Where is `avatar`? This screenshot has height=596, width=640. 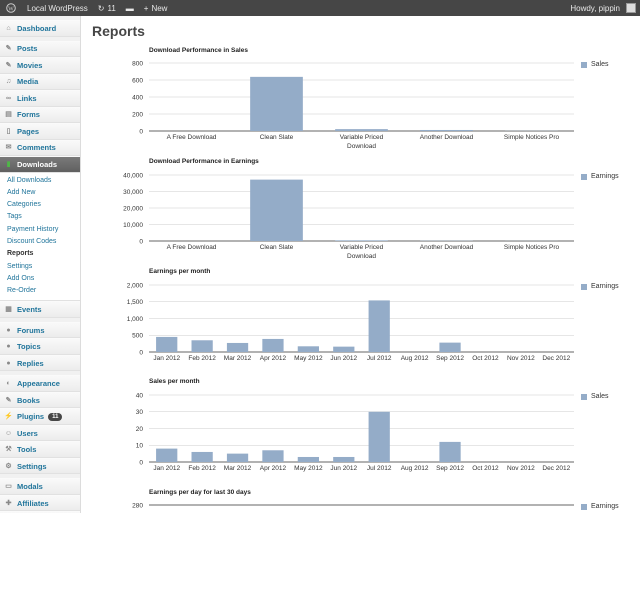
avatar is located at coordinates (631, 8).